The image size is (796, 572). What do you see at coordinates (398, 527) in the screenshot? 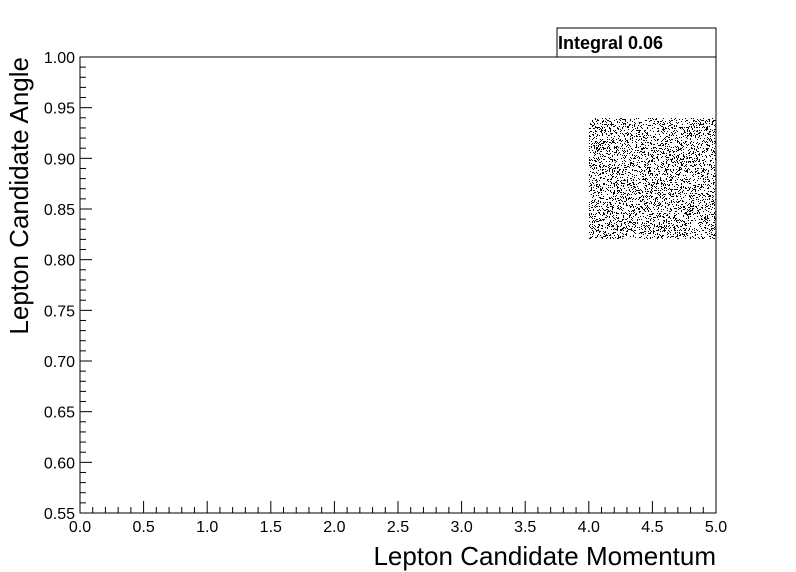
I see `x-tick-label: 2.5` at bounding box center [398, 527].